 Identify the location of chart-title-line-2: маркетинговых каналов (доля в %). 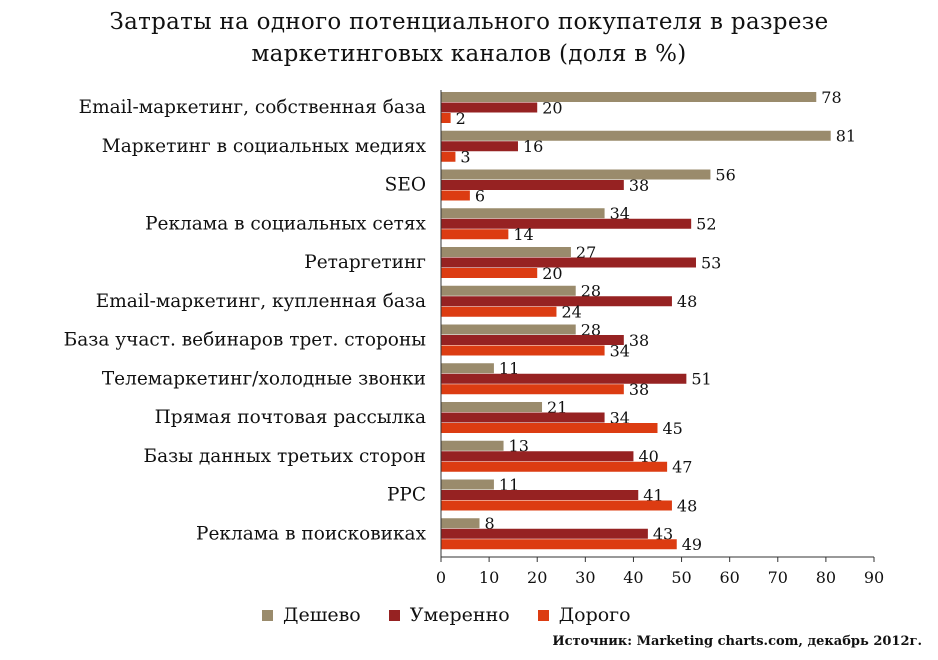
(469, 54).